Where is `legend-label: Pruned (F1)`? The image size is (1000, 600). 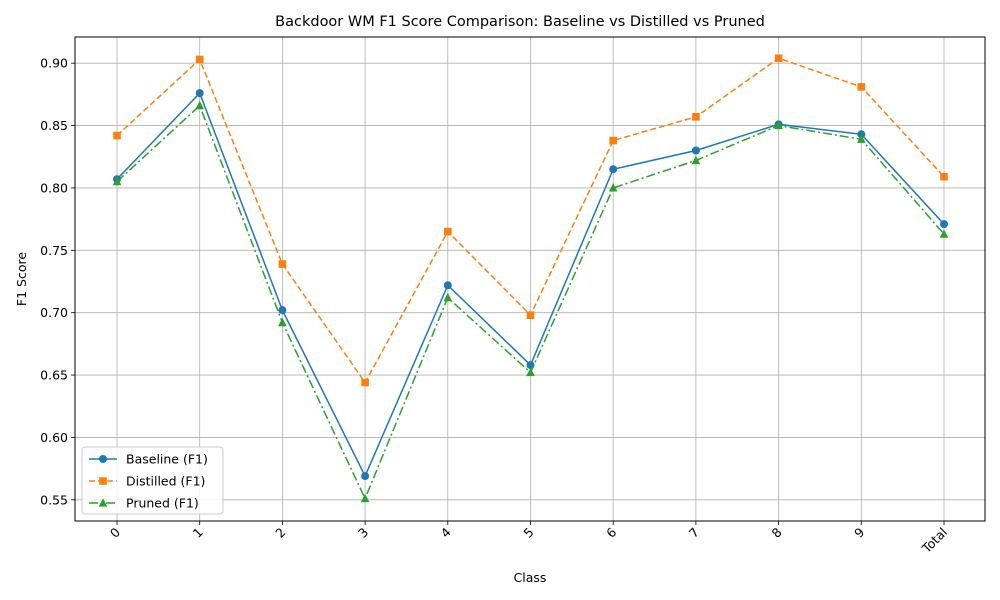
legend-label: Pruned (F1) is located at coordinates (162, 503).